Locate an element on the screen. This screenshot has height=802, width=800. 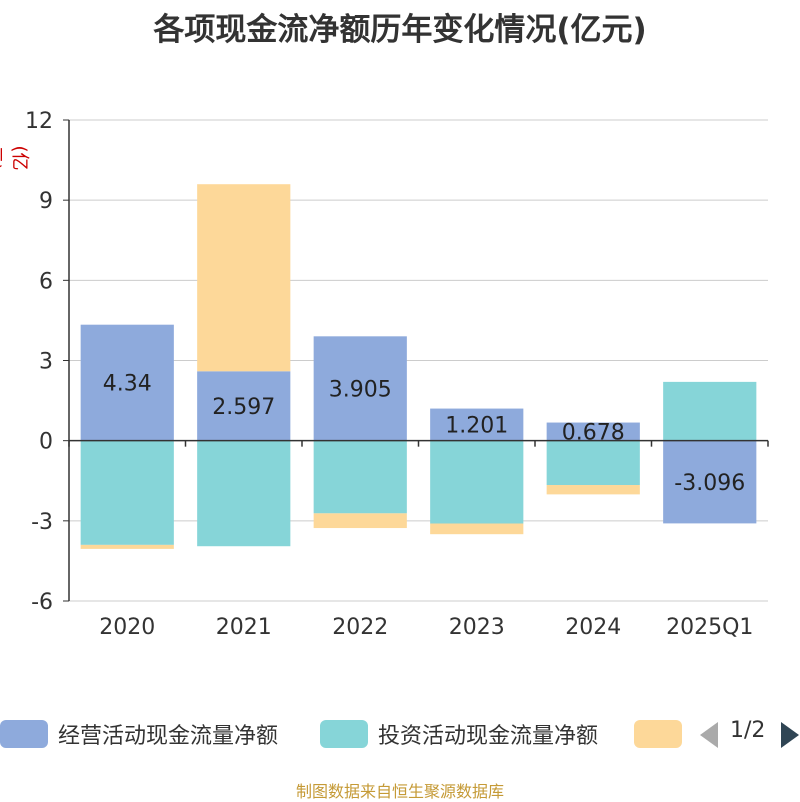
data-label-2023: 1.201 is located at coordinates (476, 426).